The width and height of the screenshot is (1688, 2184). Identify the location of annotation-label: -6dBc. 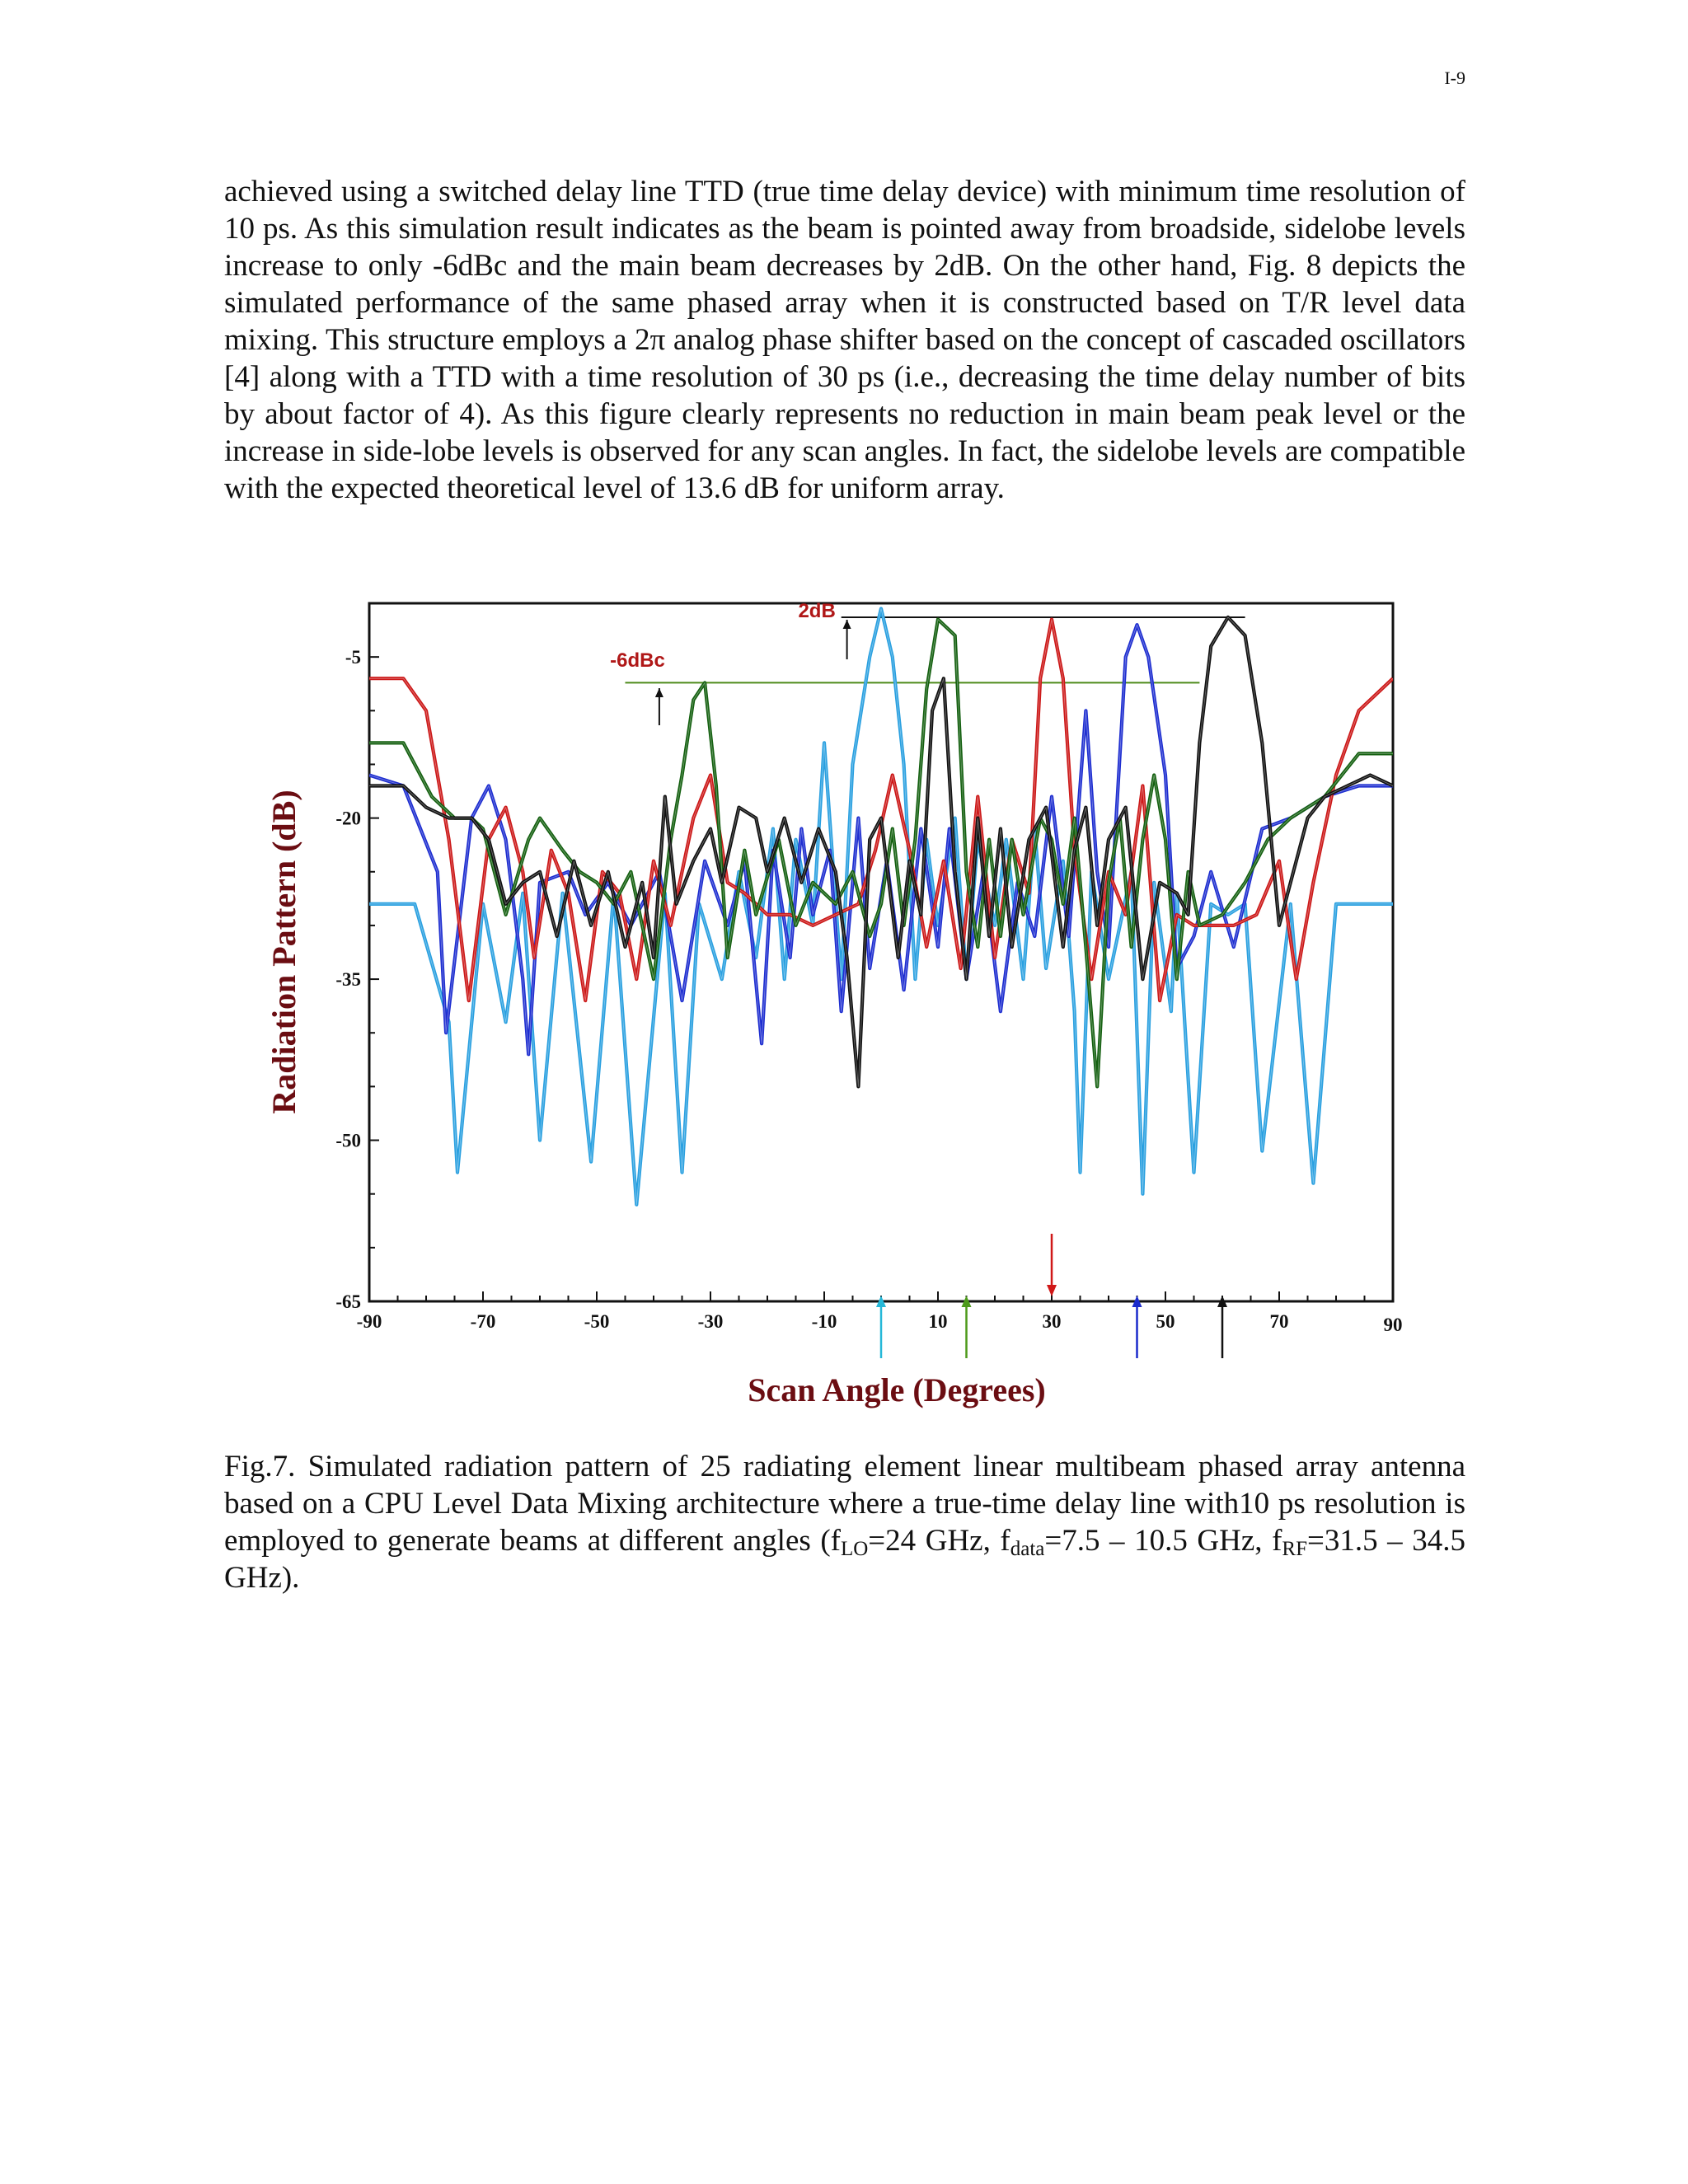
(638, 660).